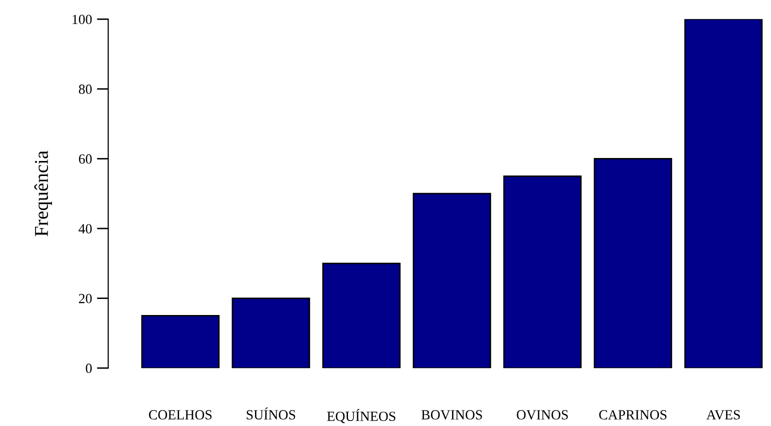  What do you see at coordinates (361, 416) in the screenshot?
I see `x-tick-label: EQUÍNEOS` at bounding box center [361, 416].